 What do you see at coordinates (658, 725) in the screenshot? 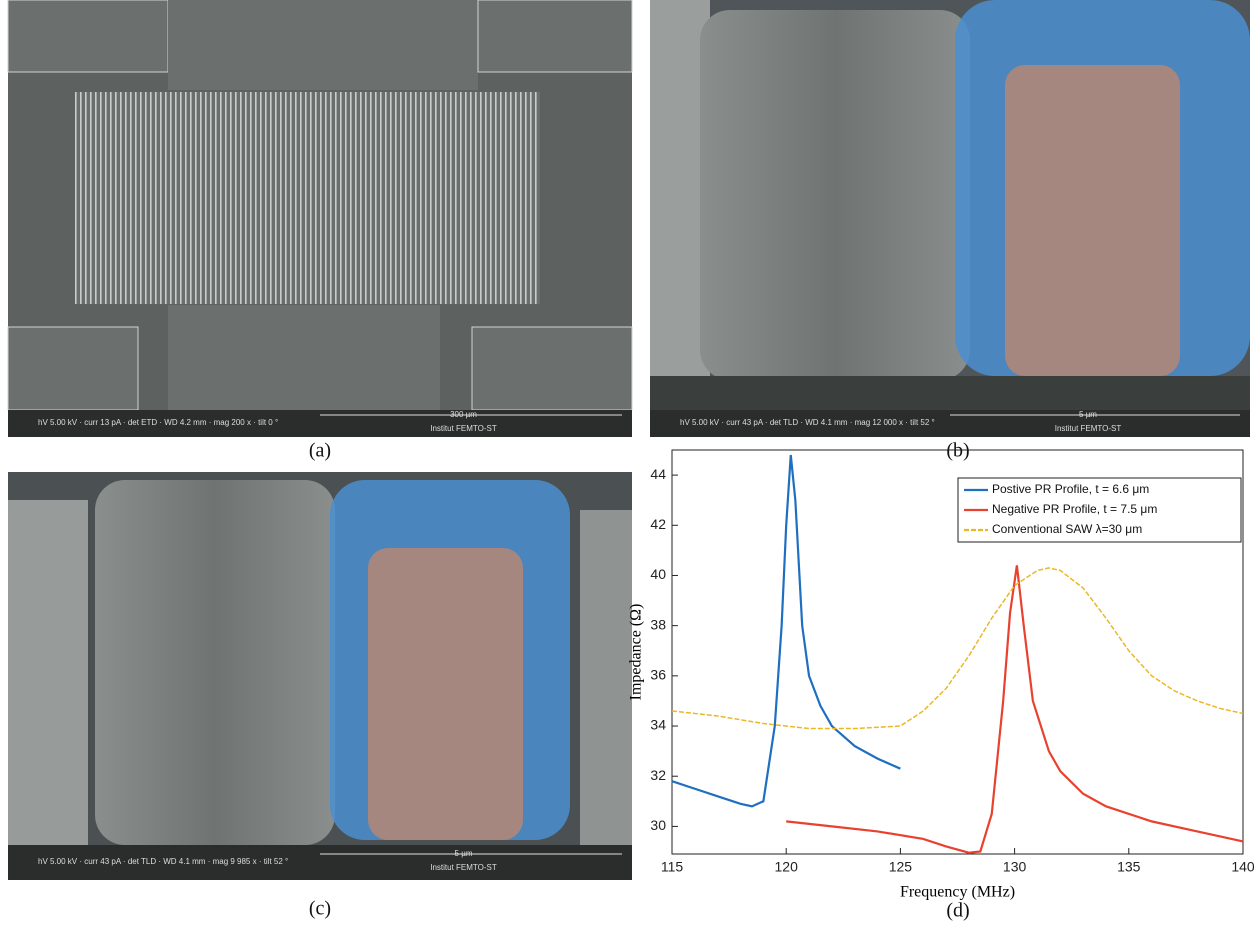
I see `y-tick-label: 34` at bounding box center [658, 725].